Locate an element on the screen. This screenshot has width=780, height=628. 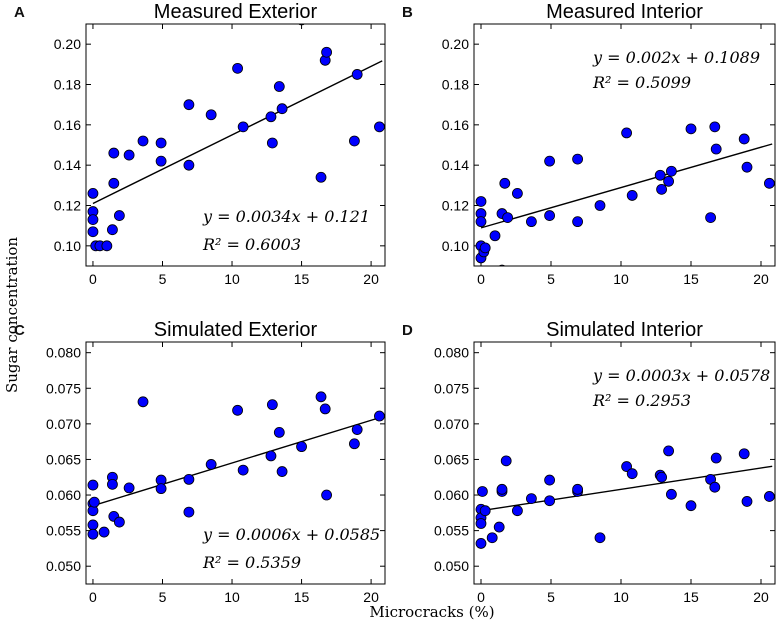
y-axis-label: Sugar concentration is located at coordinates (12, 315).